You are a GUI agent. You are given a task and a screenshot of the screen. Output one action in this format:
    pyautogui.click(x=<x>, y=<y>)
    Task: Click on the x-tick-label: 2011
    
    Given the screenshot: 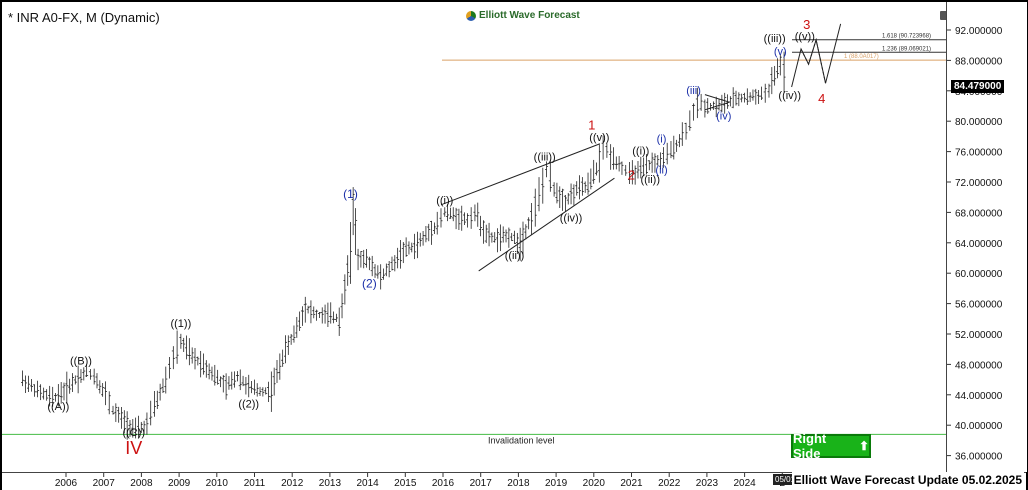 What is the action you would take?
    pyautogui.click(x=255, y=483)
    